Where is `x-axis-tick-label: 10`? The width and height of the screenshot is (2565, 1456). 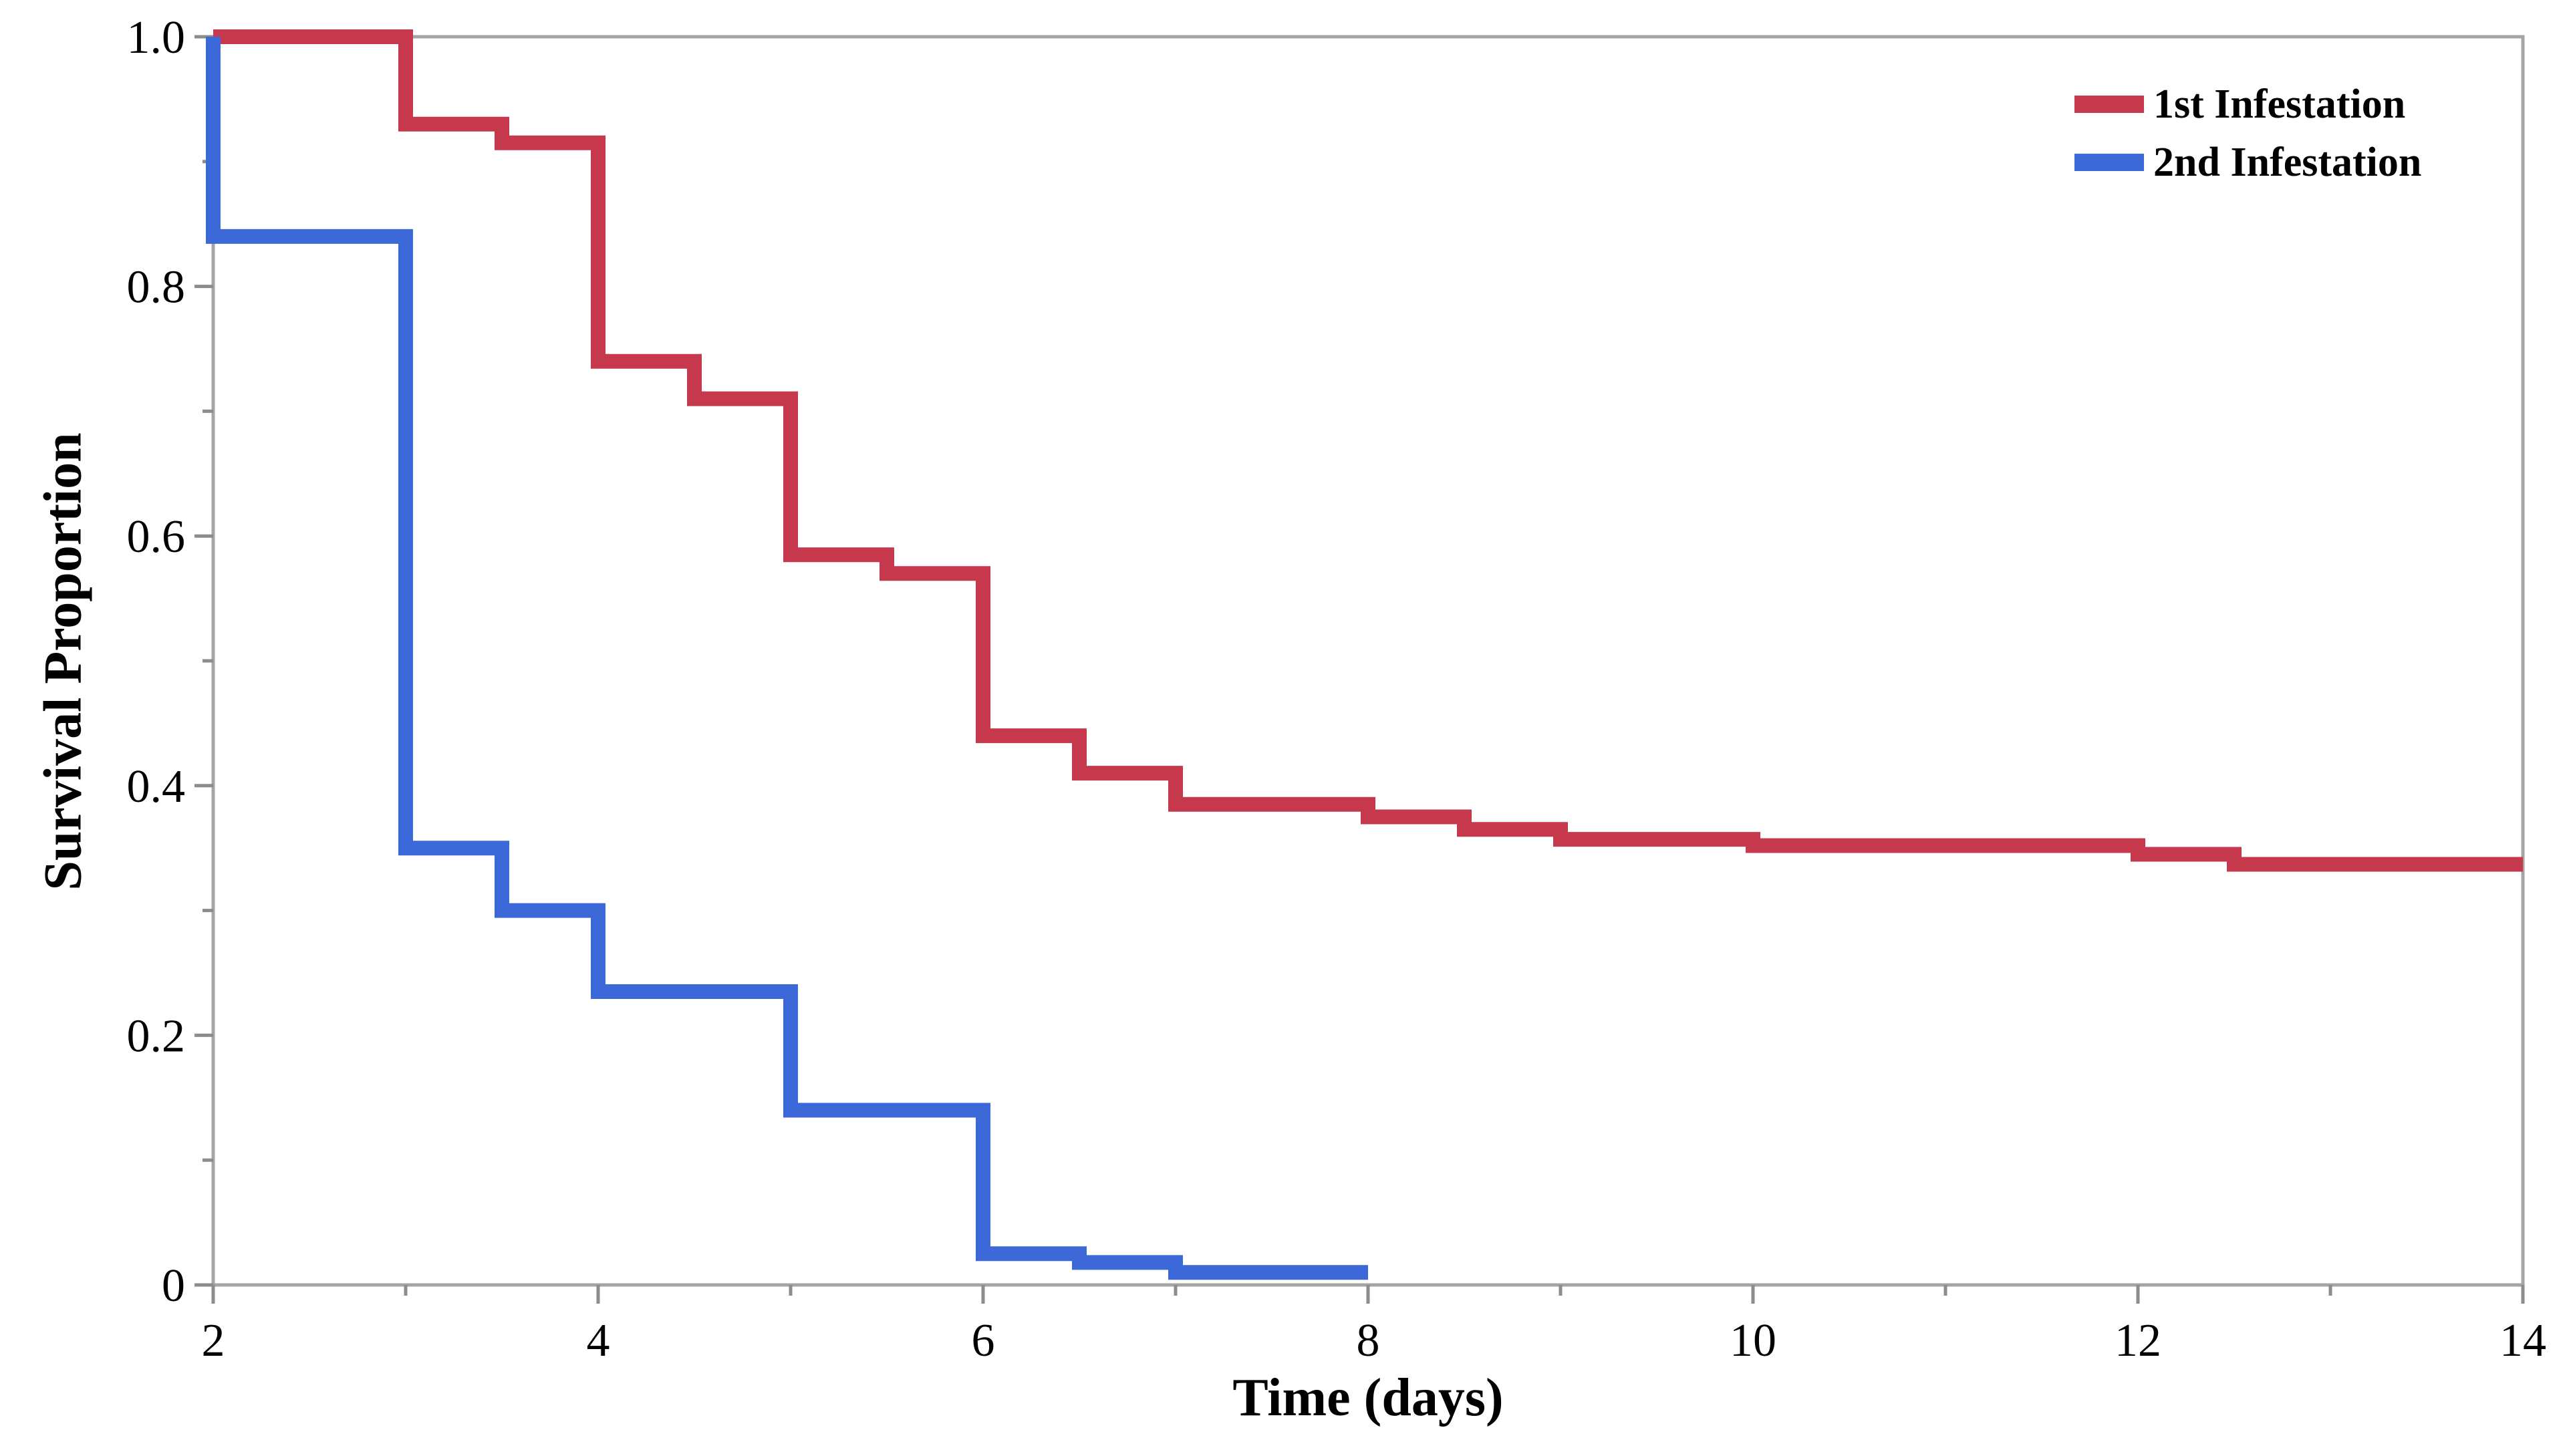 x-axis-tick-label: 10 is located at coordinates (1753, 1340).